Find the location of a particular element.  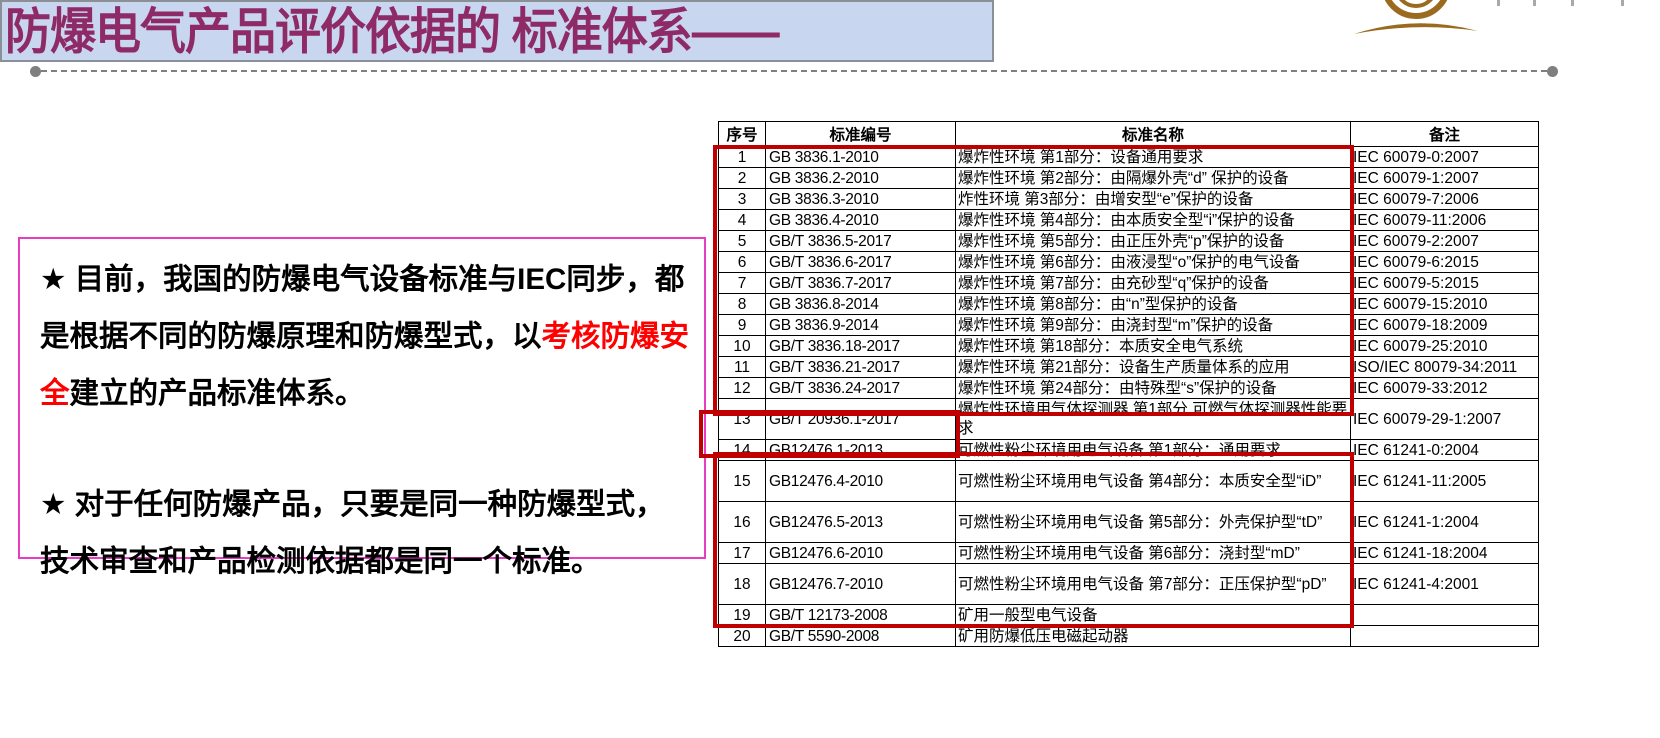

cell-name: 爆炸性环境用气体探测器 第1部分 可燃气体探测器性能要求 is located at coordinates (1153, 419).